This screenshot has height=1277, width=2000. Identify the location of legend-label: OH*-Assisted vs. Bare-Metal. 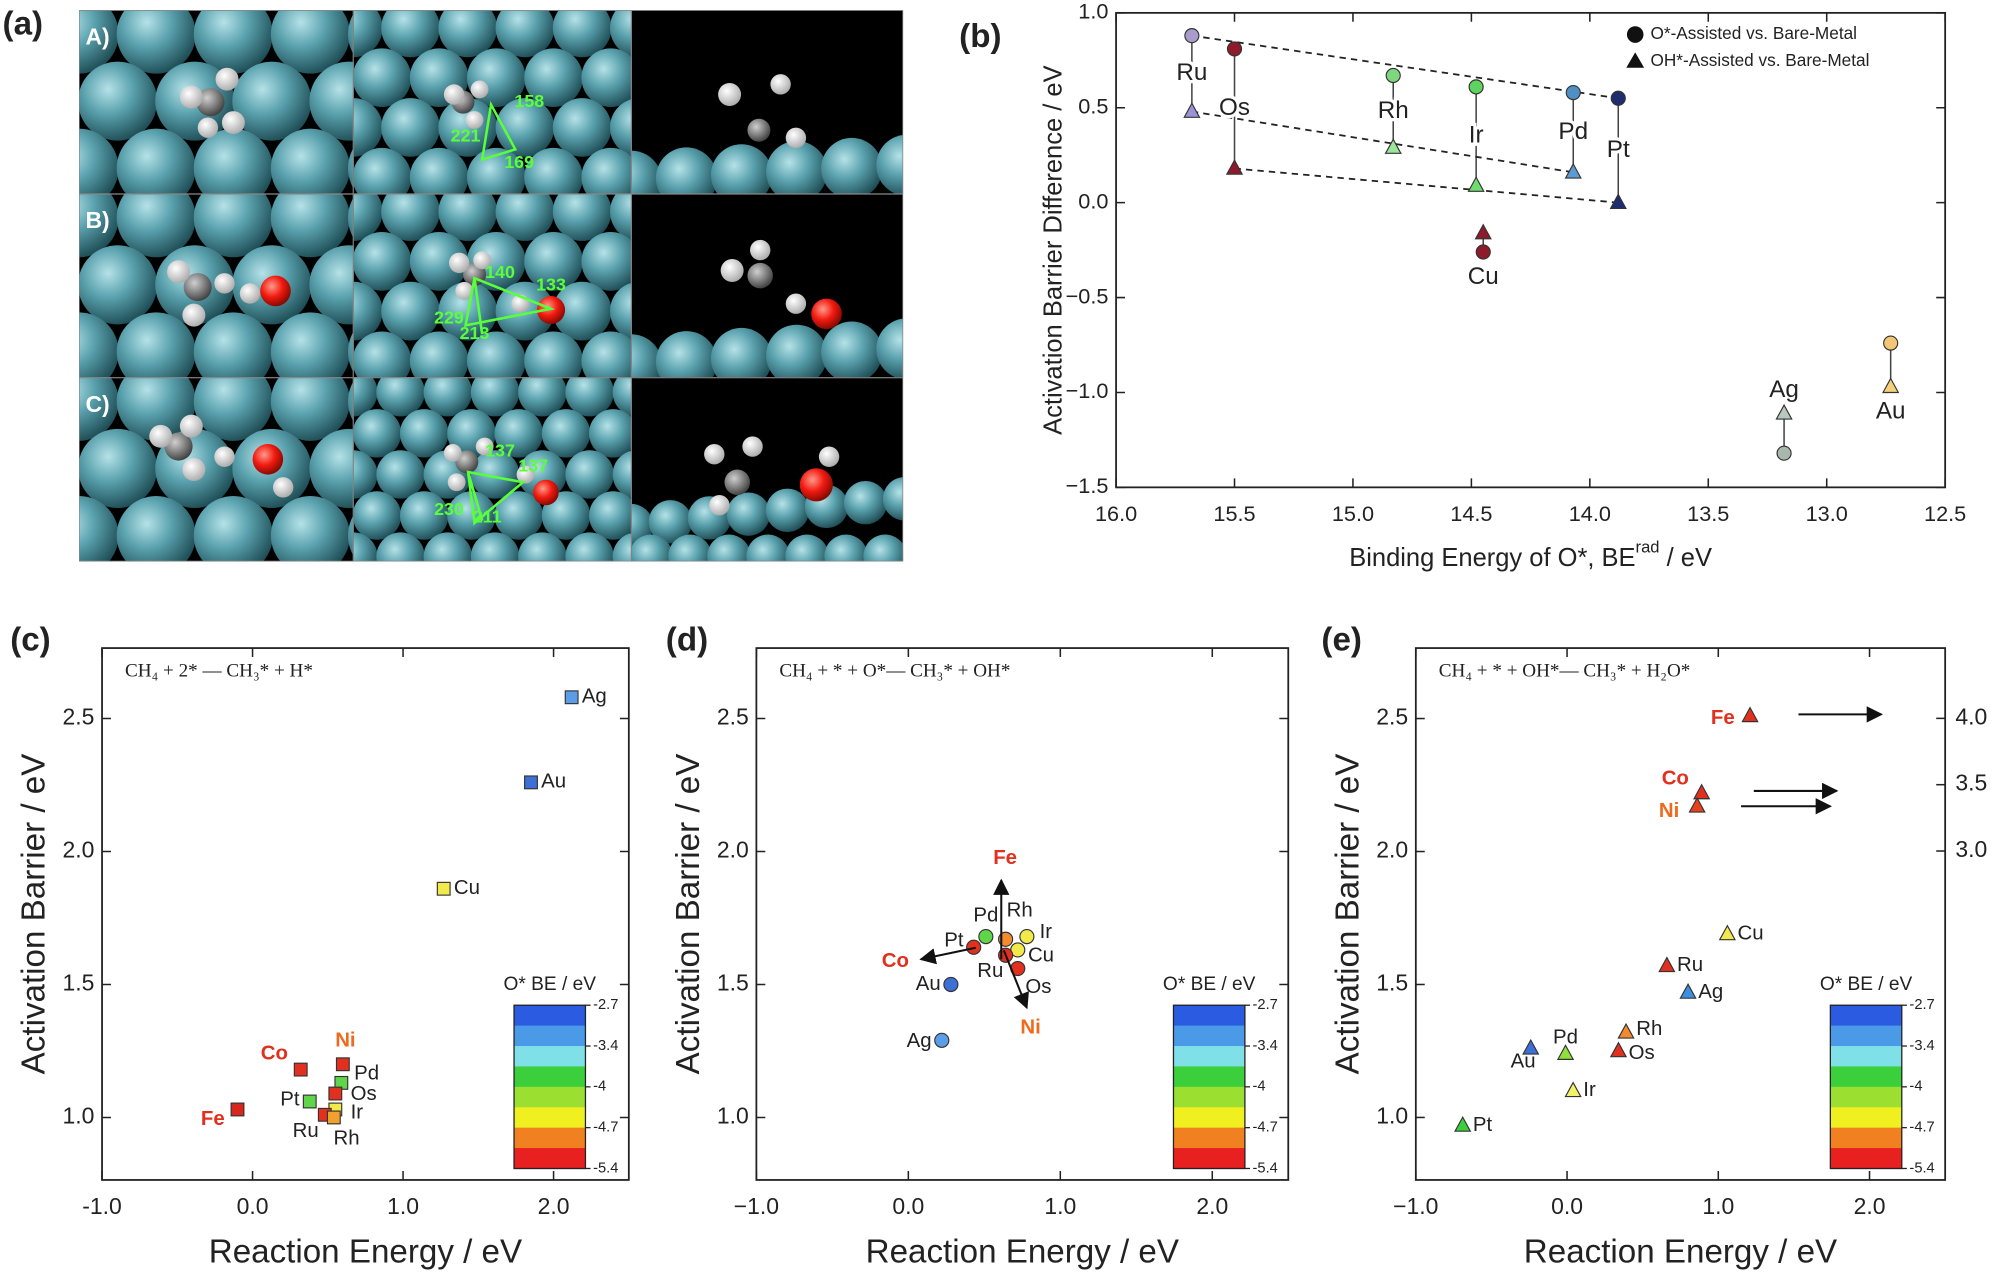
(1760, 60).